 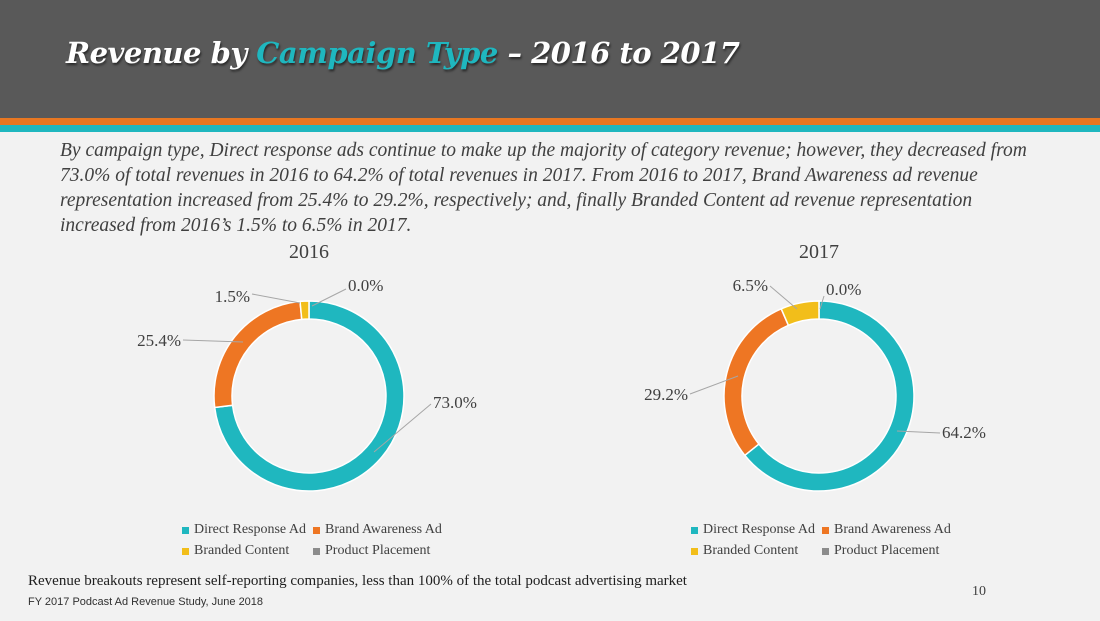 I want to click on legend-item-2017-1: Brand Awareness Ad, so click(x=886, y=530).